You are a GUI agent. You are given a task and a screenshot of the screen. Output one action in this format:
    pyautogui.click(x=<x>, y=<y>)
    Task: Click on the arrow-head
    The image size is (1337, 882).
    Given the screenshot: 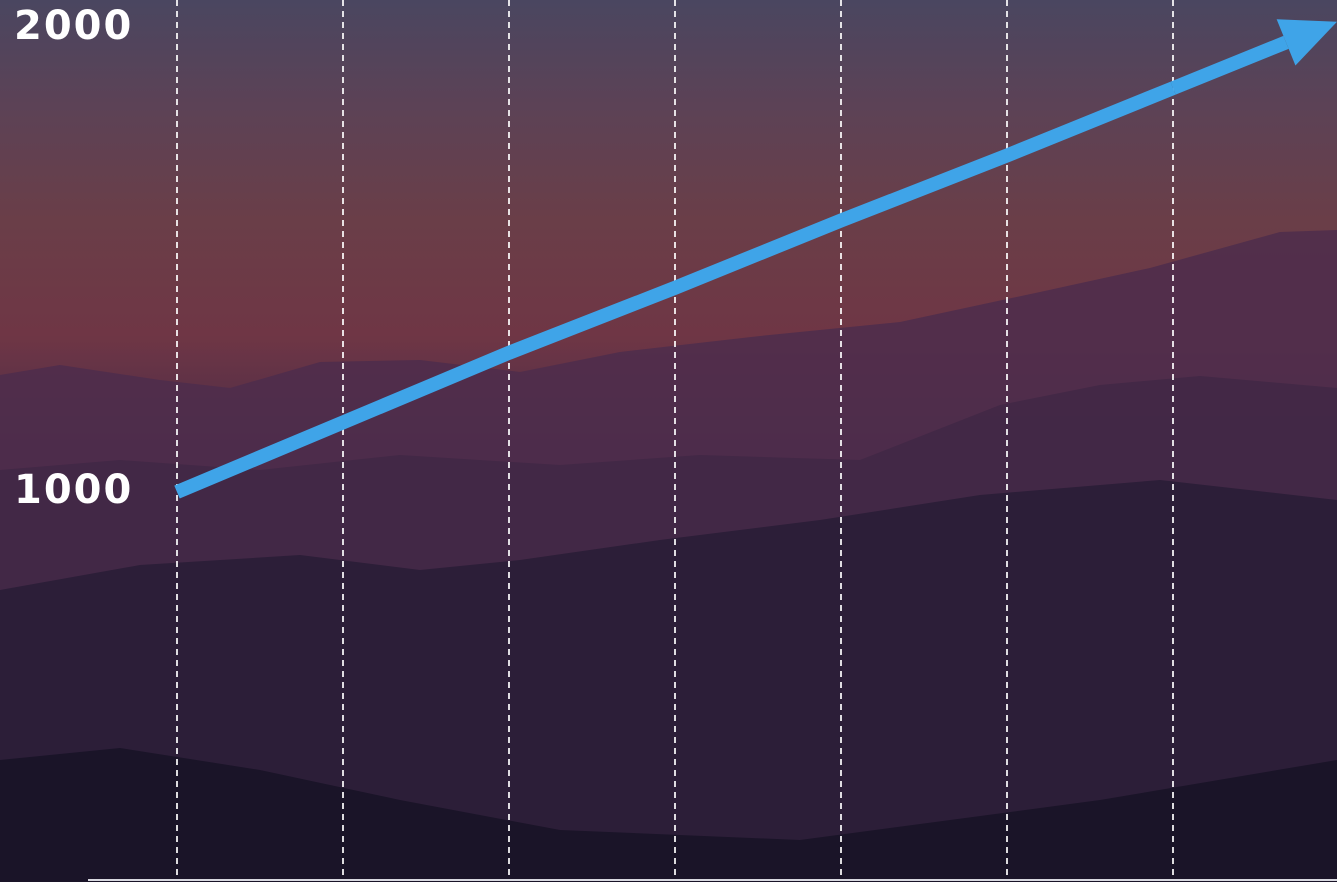 What is the action you would take?
    pyautogui.click(x=1306, y=42)
    